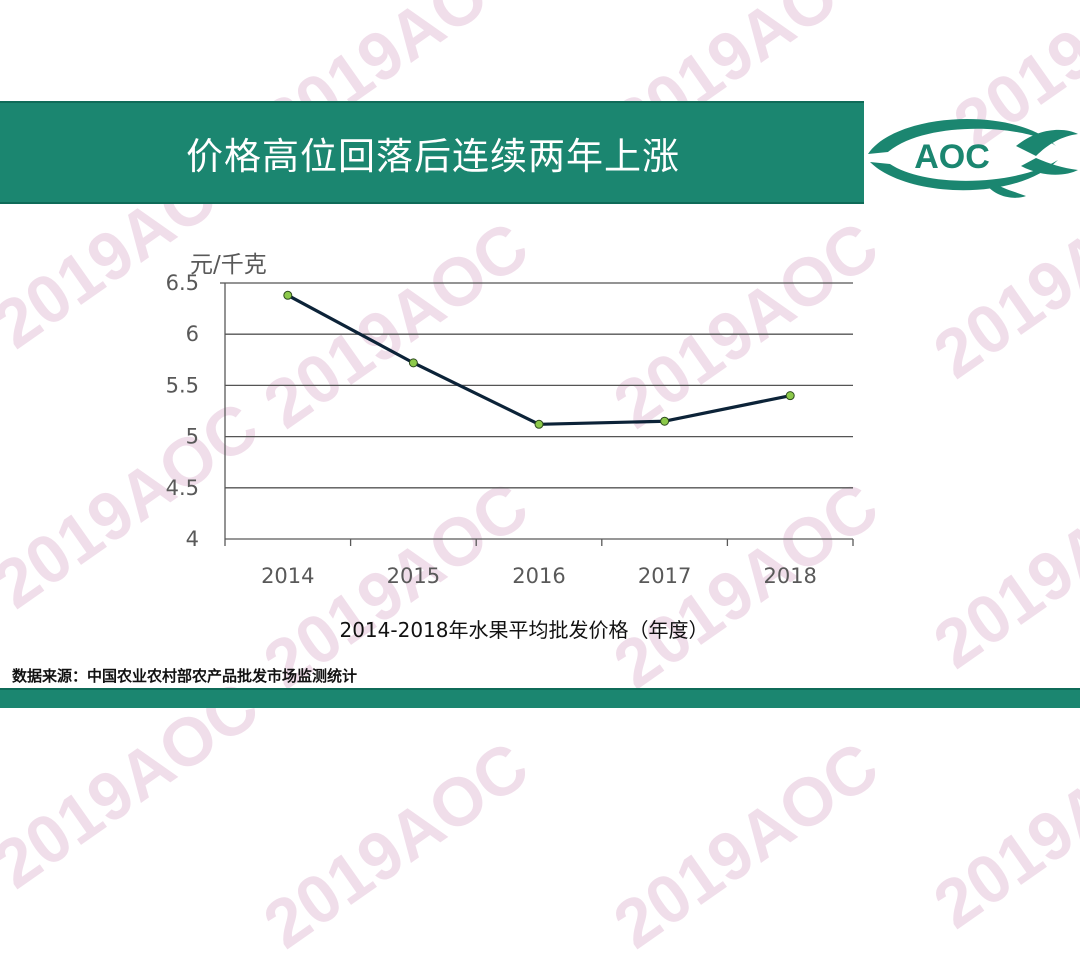 This screenshot has height=964, width=1080. I want to click on x-tick-label: 2018, so click(789, 576).